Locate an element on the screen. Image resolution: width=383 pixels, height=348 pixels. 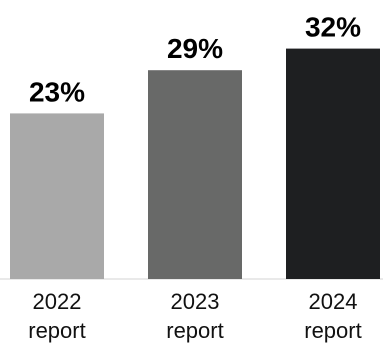
bar-2022 is located at coordinates (57, 196).